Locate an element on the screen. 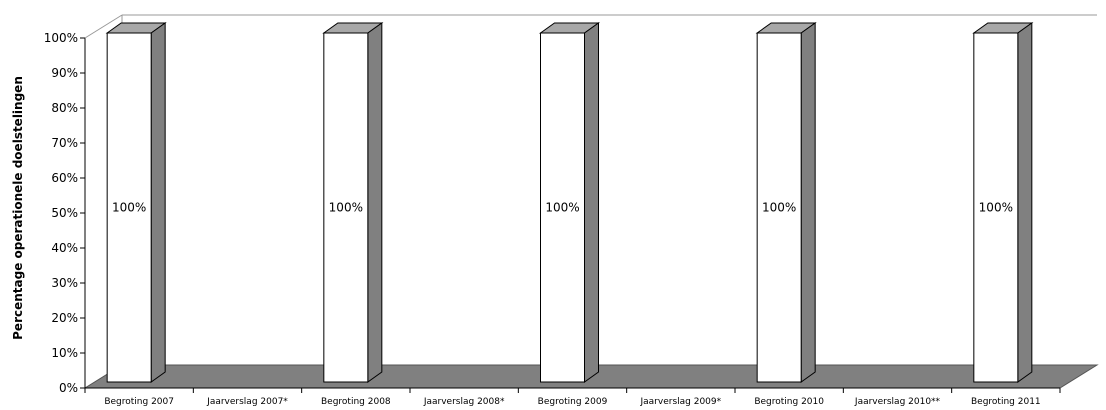 The width and height of the screenshot is (1106, 410). y-tick-label: 20% is located at coordinates (64, 318).